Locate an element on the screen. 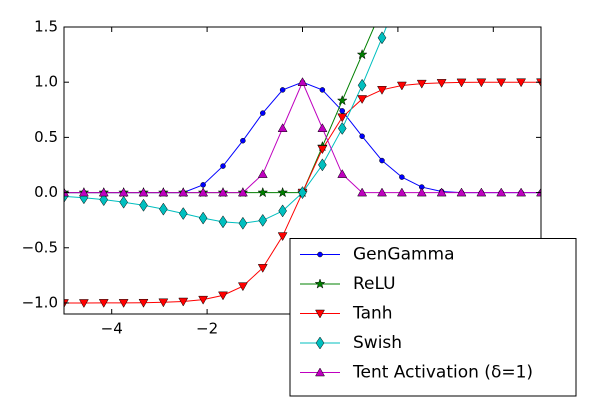  y-tick-label: −1.0 is located at coordinates (40, 302).